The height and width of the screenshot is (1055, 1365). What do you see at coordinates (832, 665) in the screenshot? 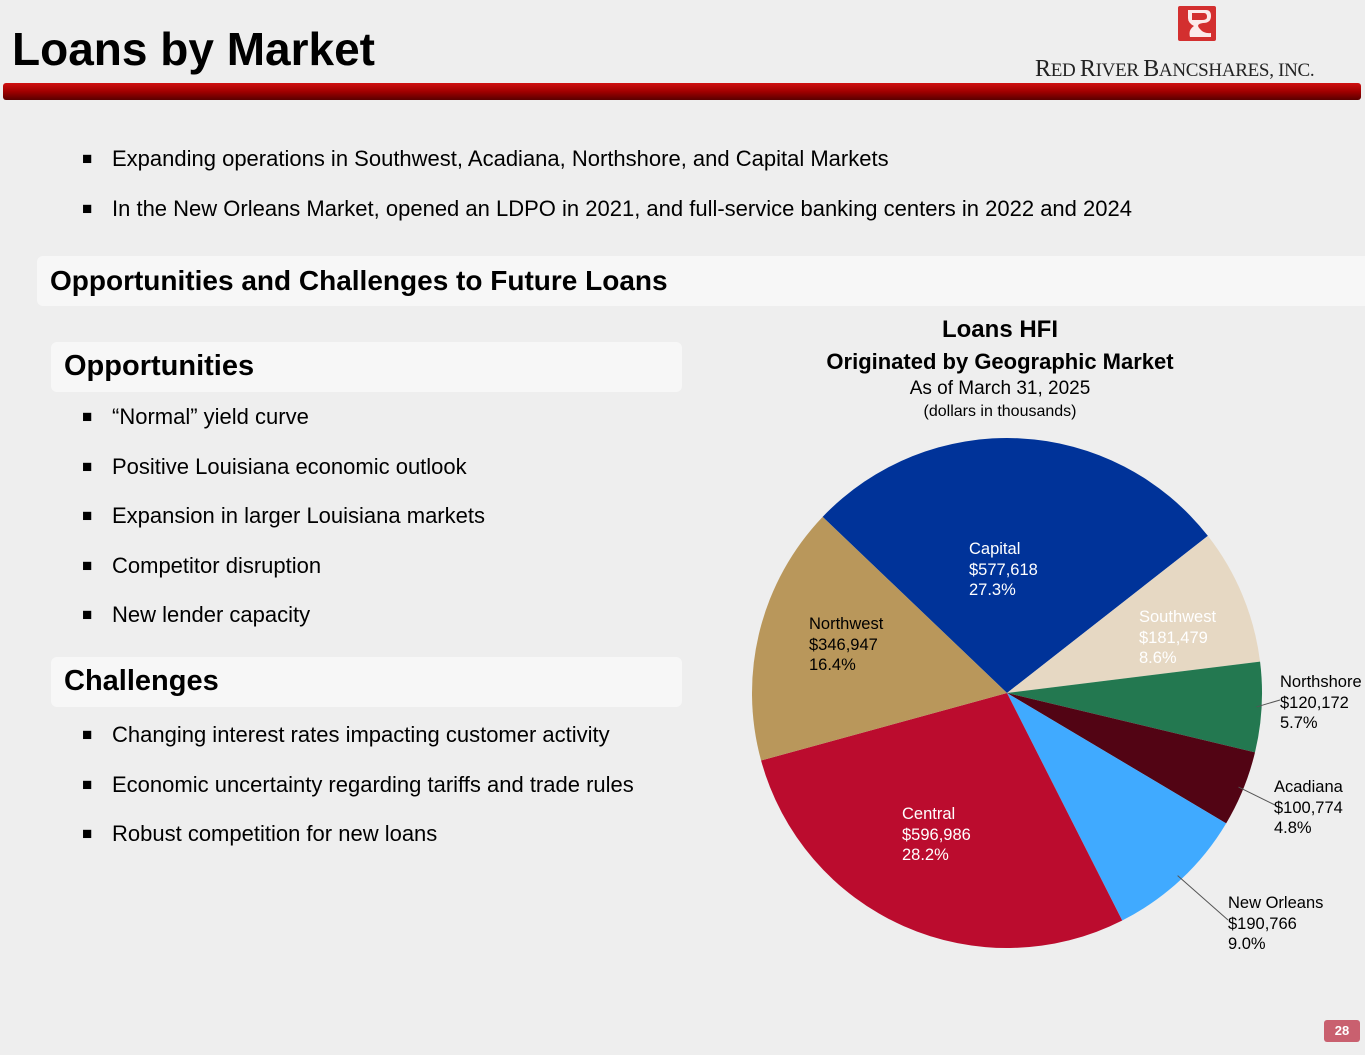
I see `label-pct-label: 16.4%` at bounding box center [832, 665].